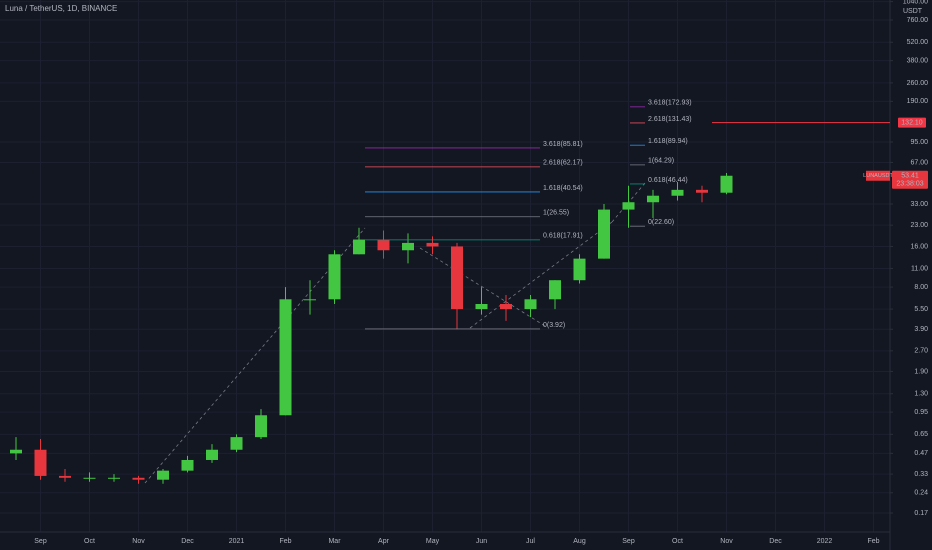  What do you see at coordinates (668, 141) in the screenshot?
I see `fib-label: 1.618(89.94)` at bounding box center [668, 141].